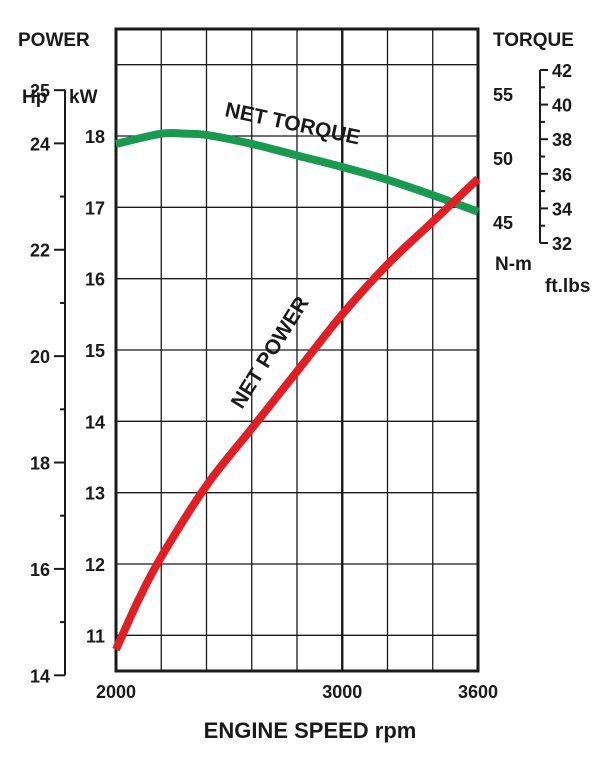 This screenshot has width=614, height=768. I want to click on hp-tick-label: 18, so click(40, 464).